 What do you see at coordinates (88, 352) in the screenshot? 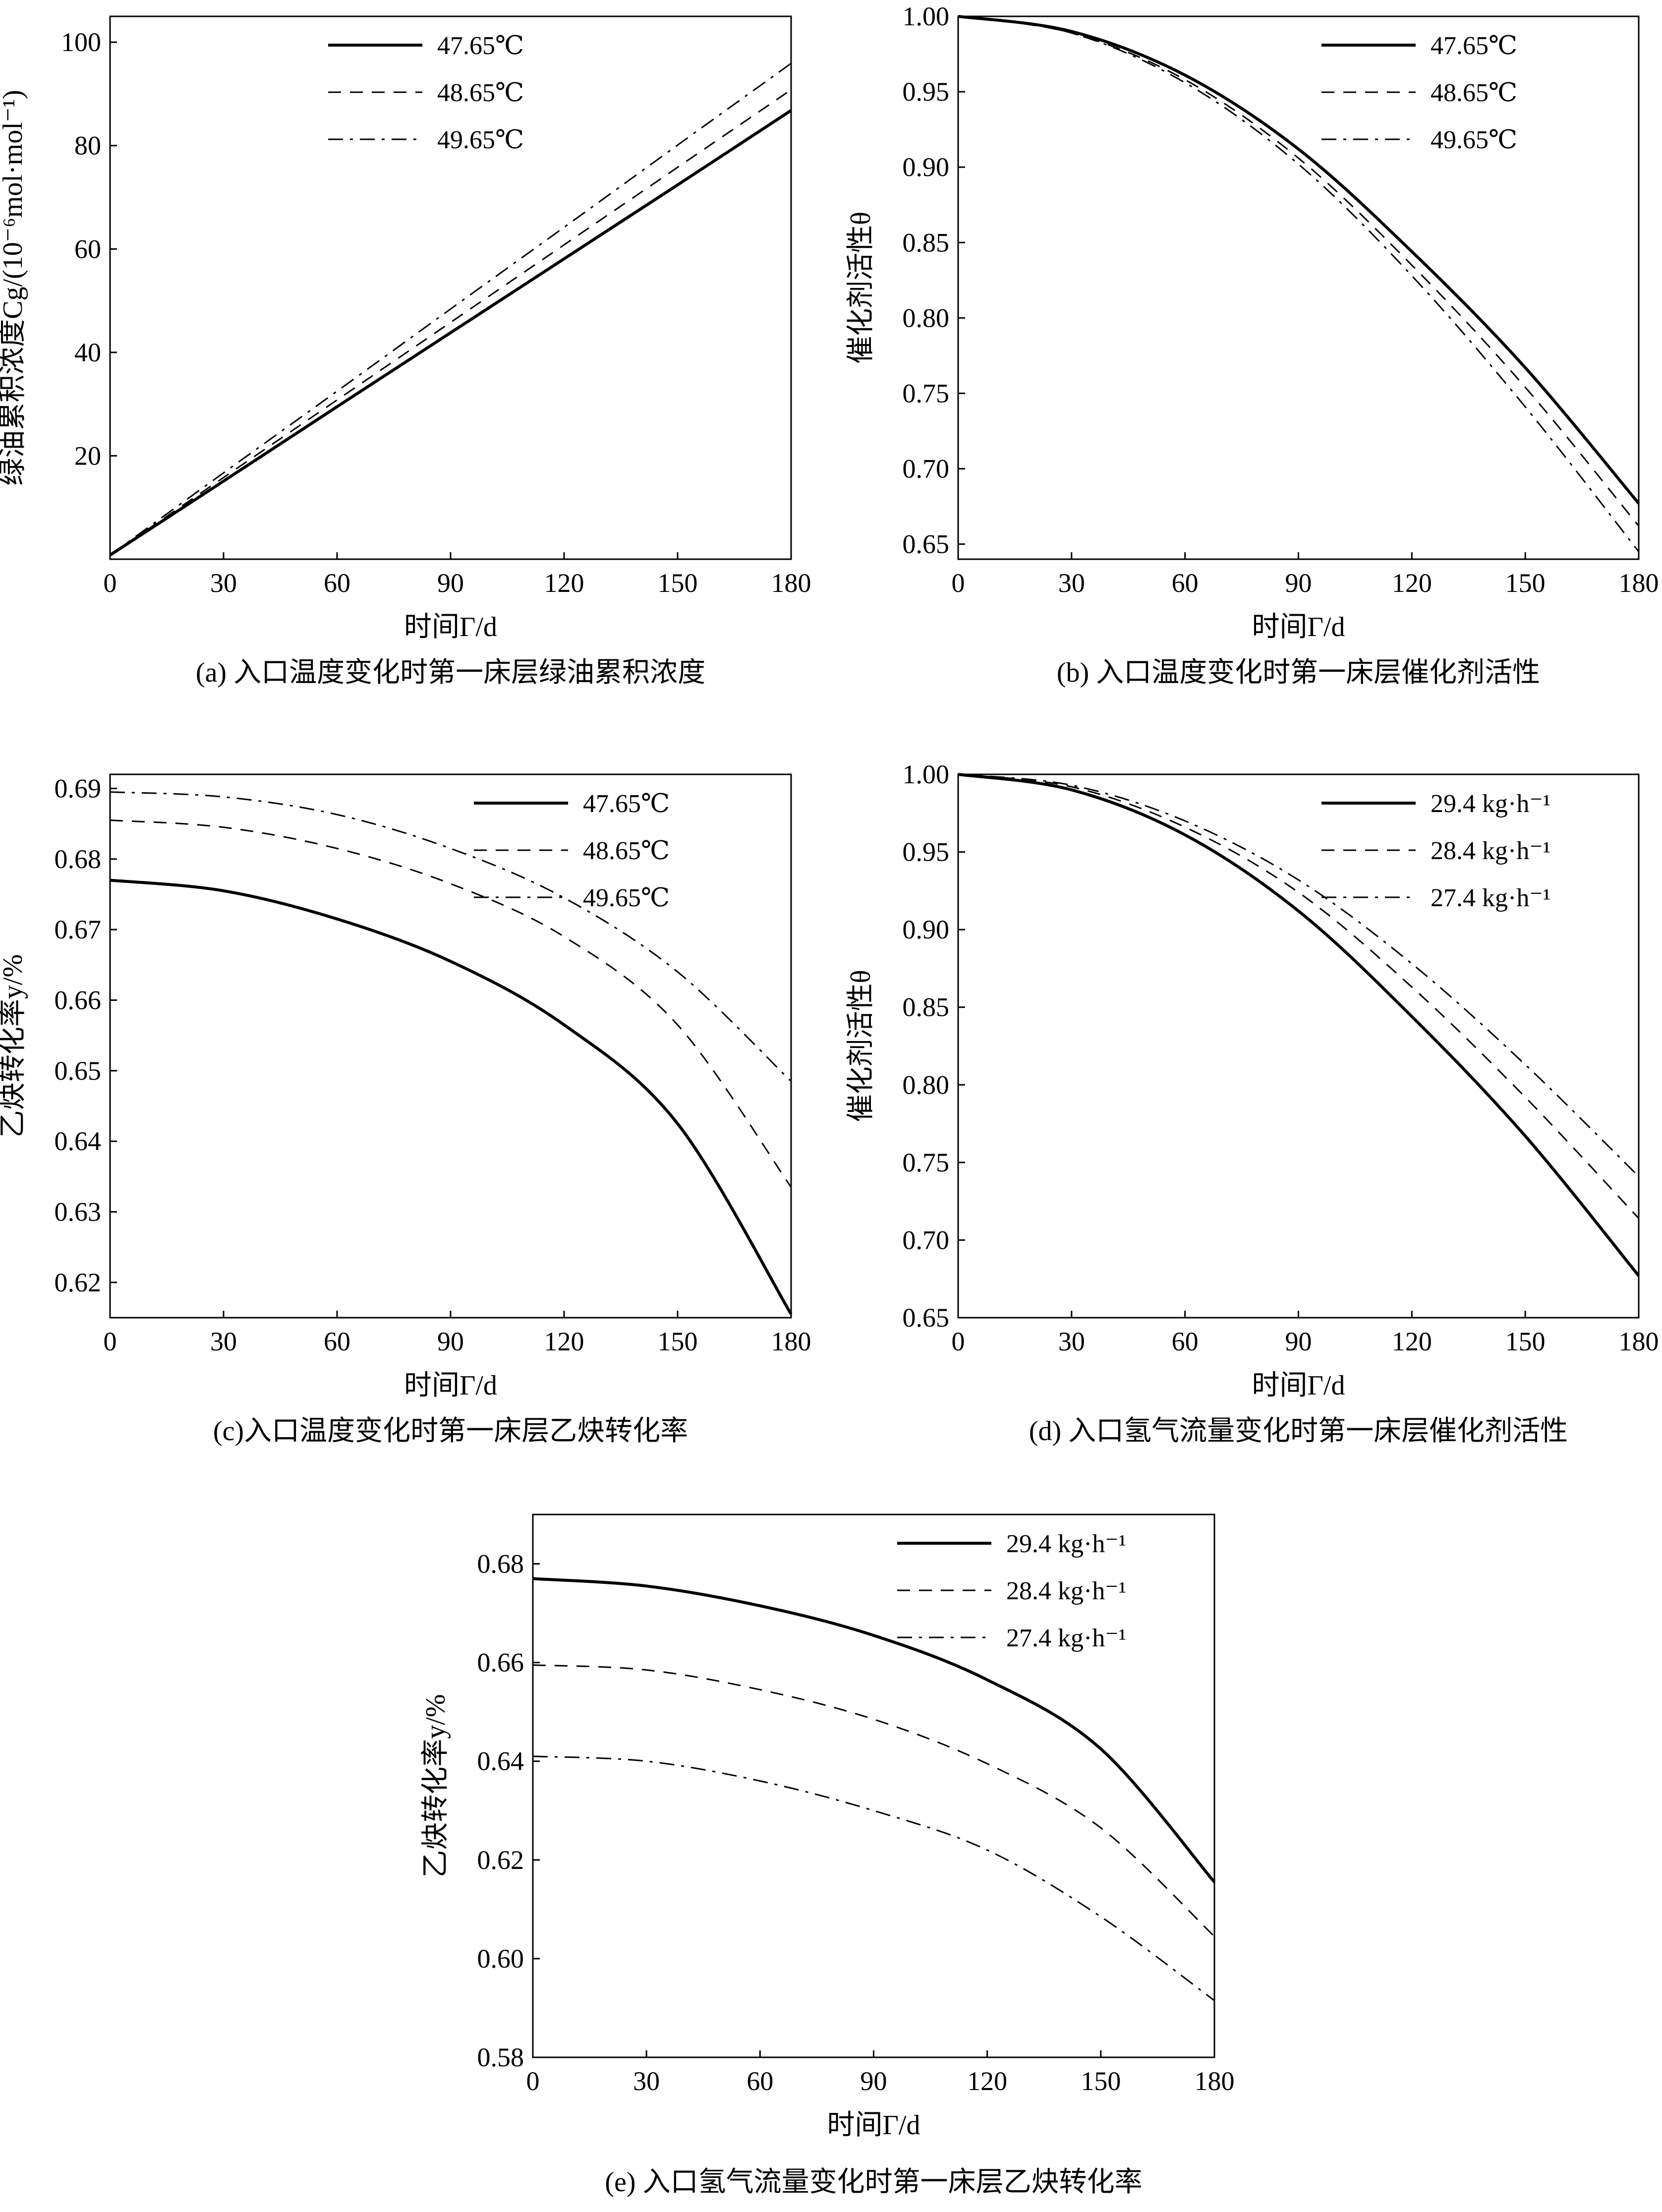
I see `y-tick-label: 40` at bounding box center [88, 352].